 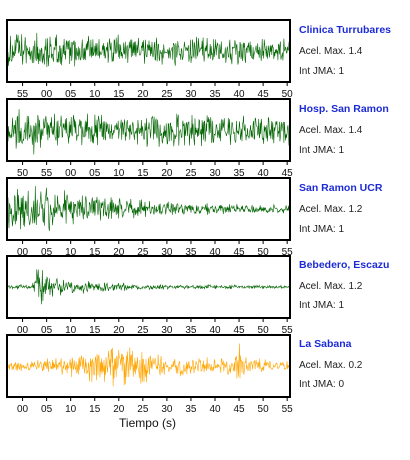 I want to click on station-name: Clinica Turrubares, so click(x=345, y=30).